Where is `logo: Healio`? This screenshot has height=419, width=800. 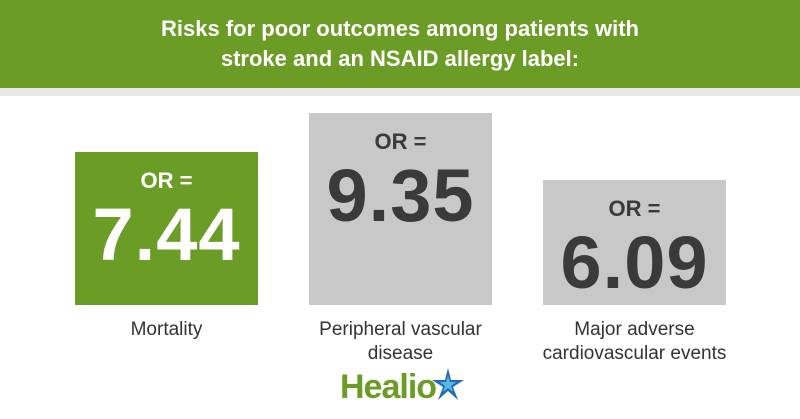 logo: Healio is located at coordinates (403, 386).